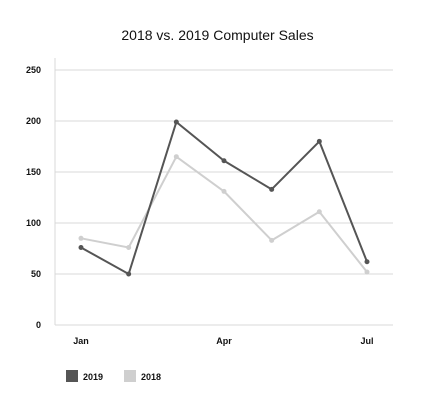 The width and height of the screenshot is (435, 406). Describe the element at coordinates (36, 274) in the screenshot. I see `y-tick-label-50: 50` at that location.